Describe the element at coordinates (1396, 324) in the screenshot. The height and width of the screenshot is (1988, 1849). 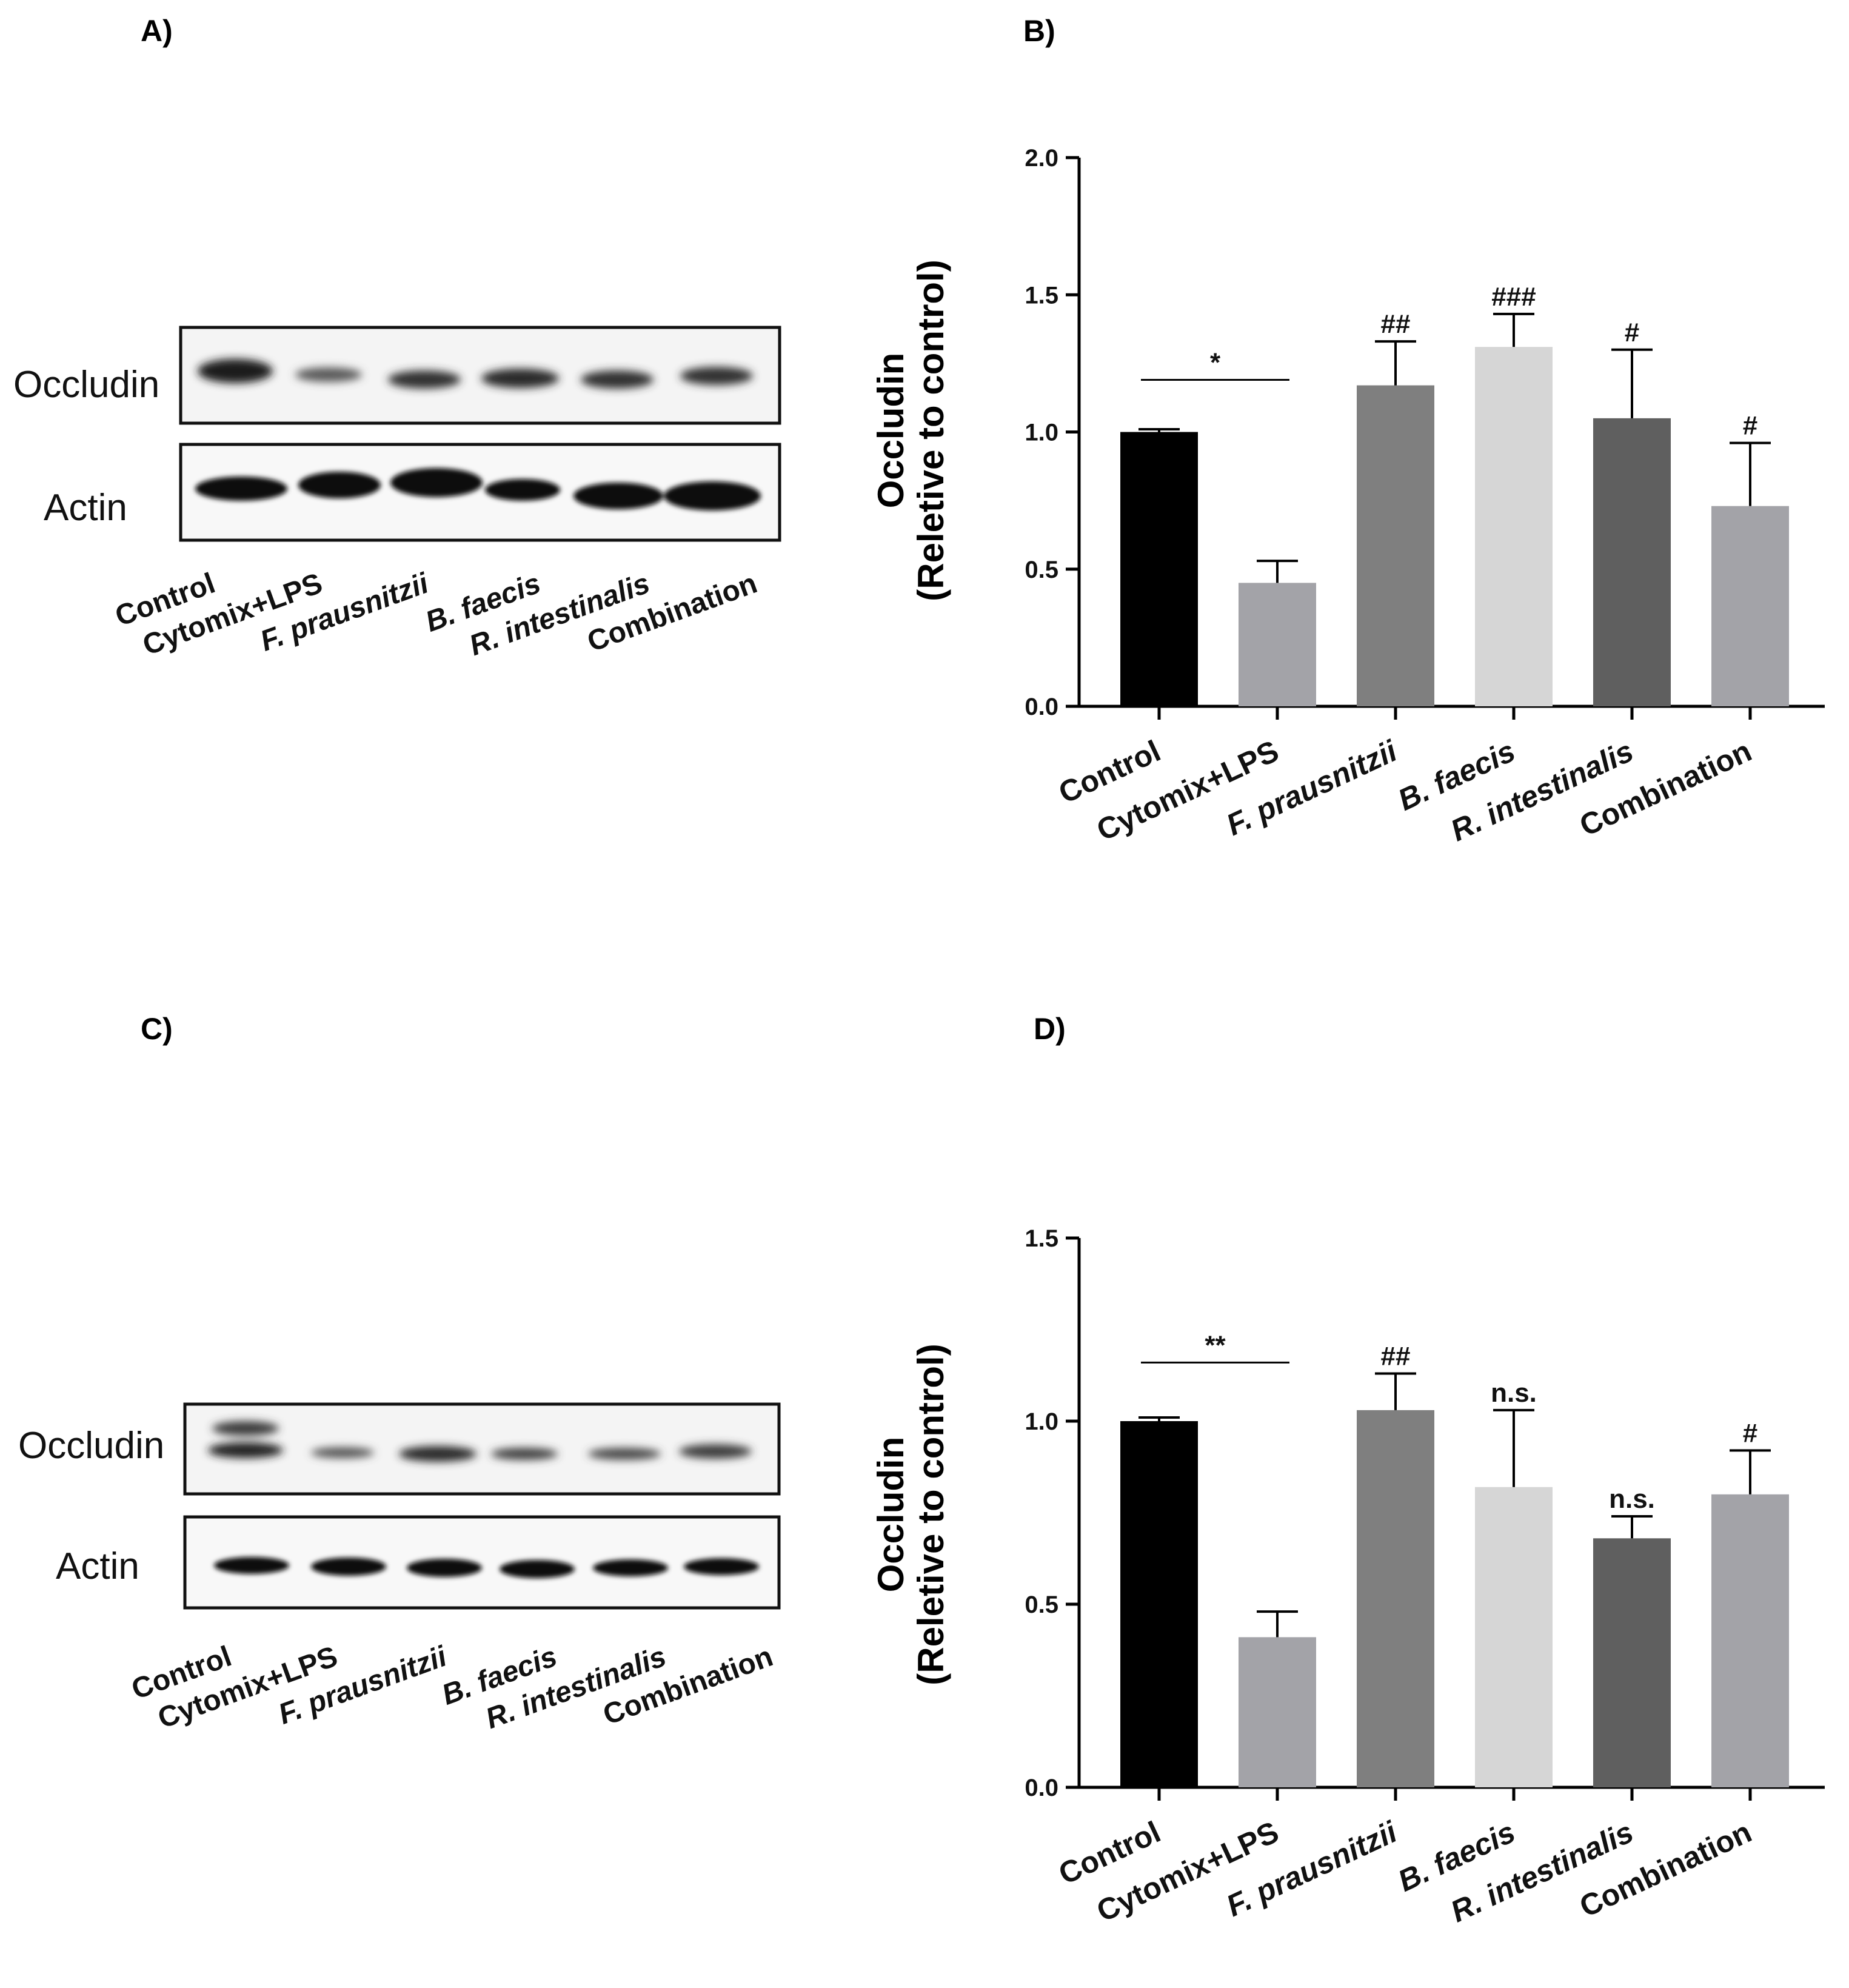
I see `chart-b-significance-label: ##` at that location.